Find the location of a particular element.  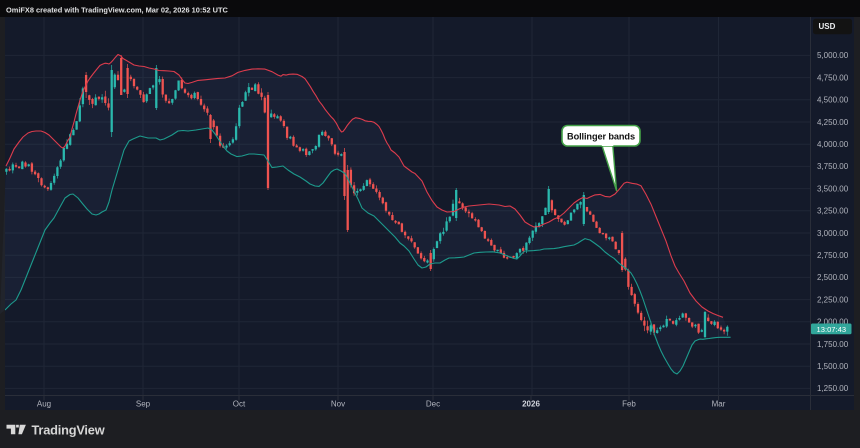

svg-text: USD is located at coordinates (827, 26).